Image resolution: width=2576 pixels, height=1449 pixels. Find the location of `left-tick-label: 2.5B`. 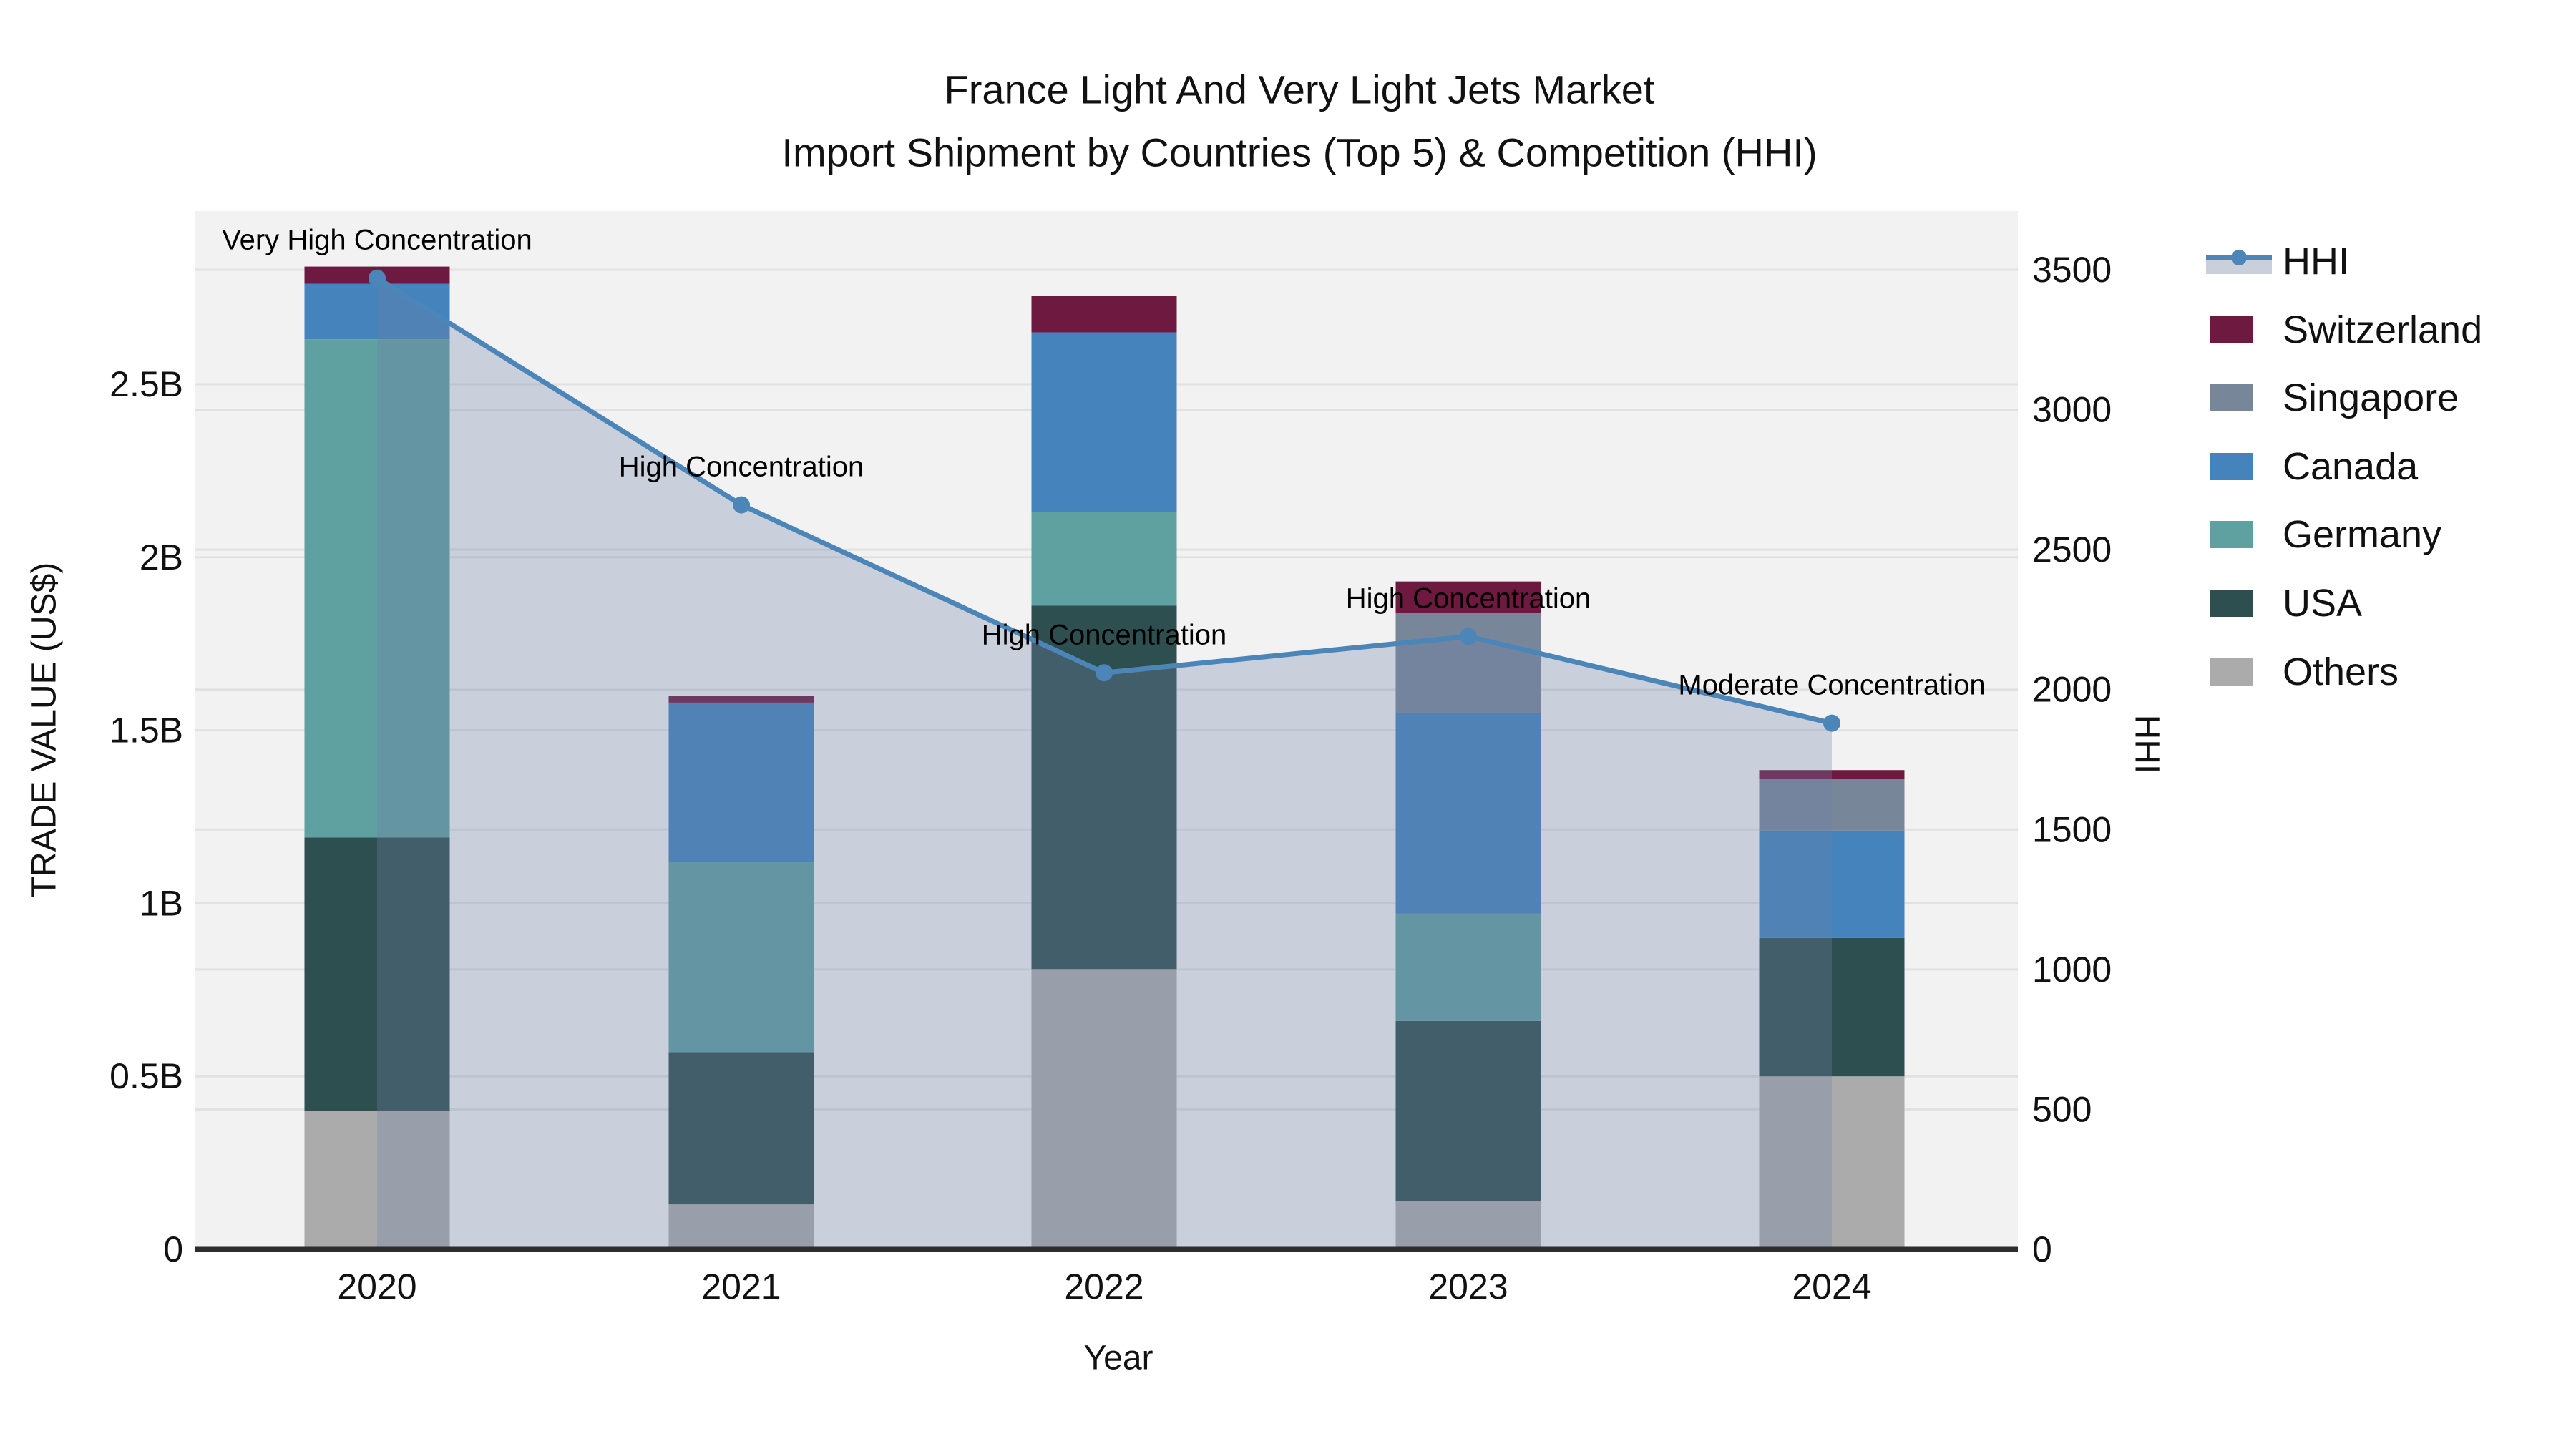

left-tick-label: 2.5B is located at coordinates (146, 384).